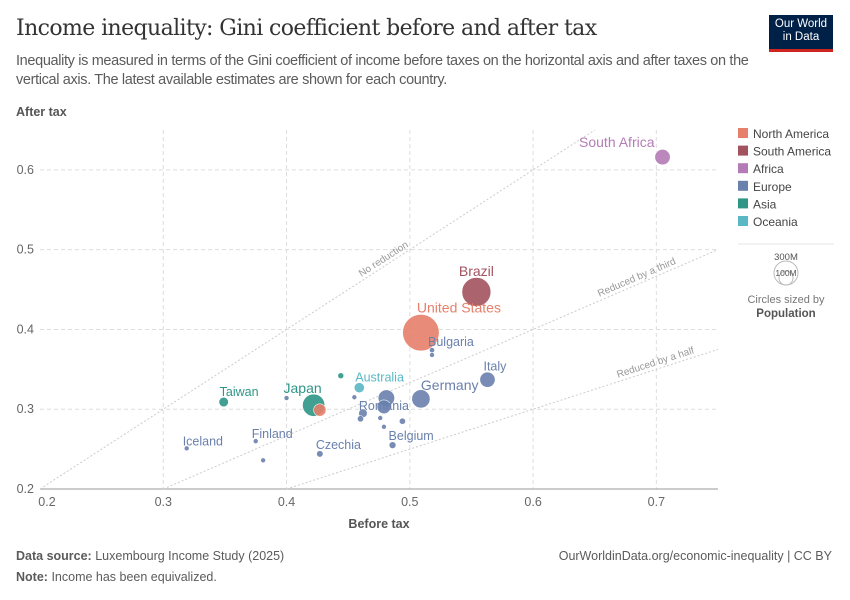 This screenshot has height=600, width=850. I want to click on size-legend-circle-small, so click(786, 278).